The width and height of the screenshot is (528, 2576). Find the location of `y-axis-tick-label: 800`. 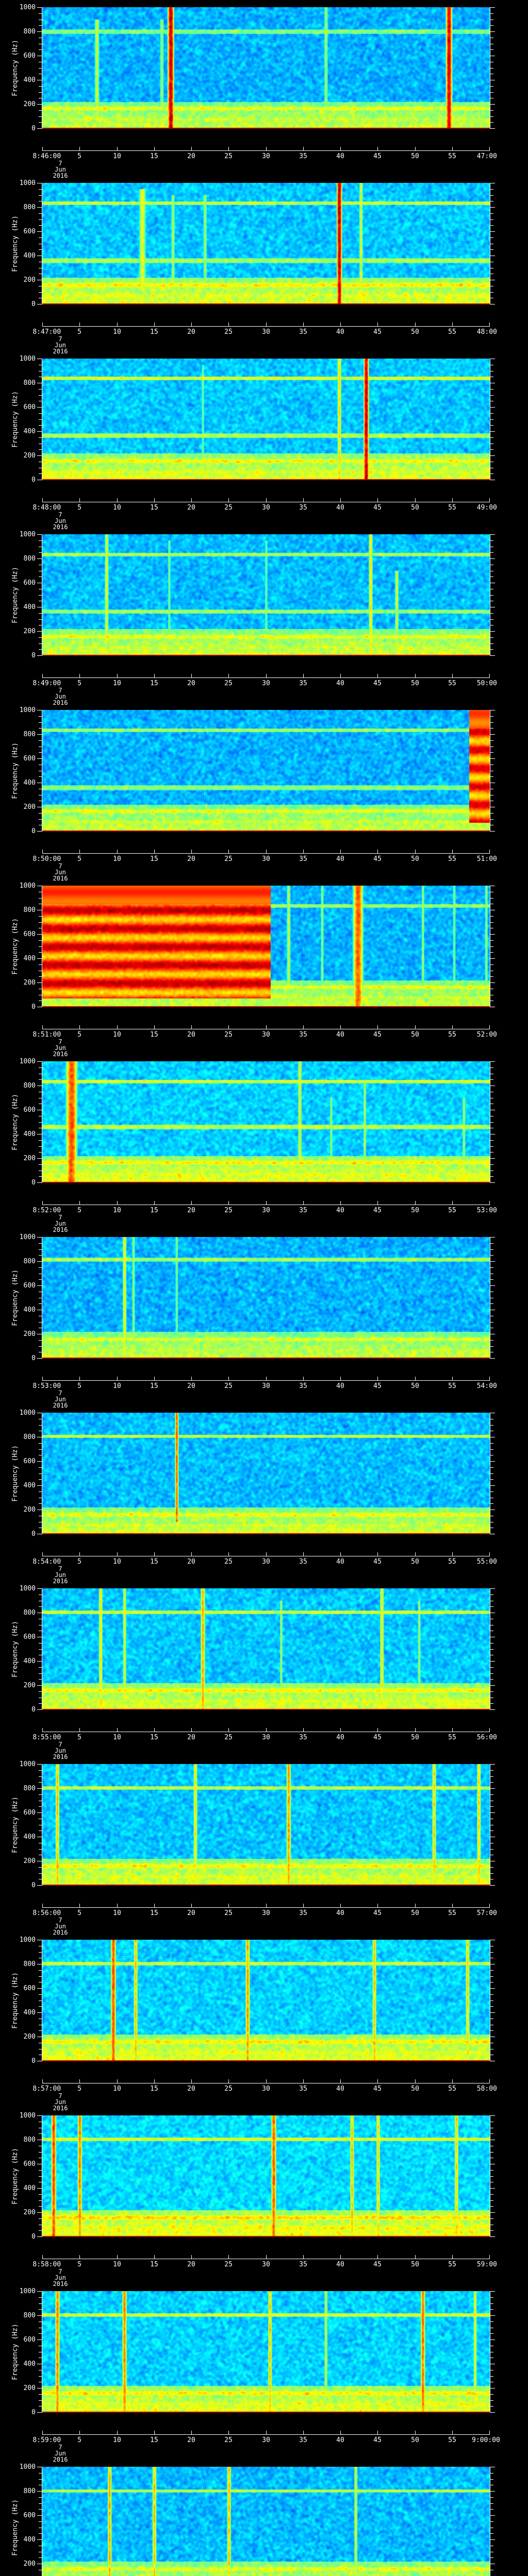

y-axis-tick-label: 800 is located at coordinates (29, 2315).